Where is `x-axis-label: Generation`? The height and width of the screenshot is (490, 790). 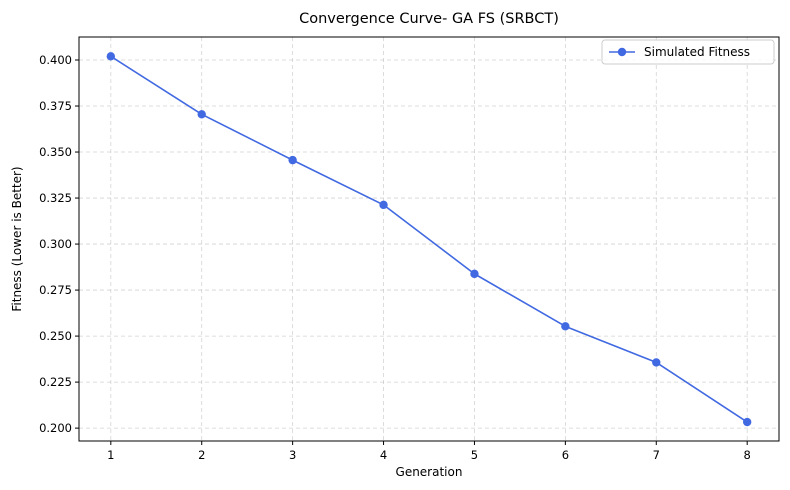
x-axis-label: Generation is located at coordinates (429, 472).